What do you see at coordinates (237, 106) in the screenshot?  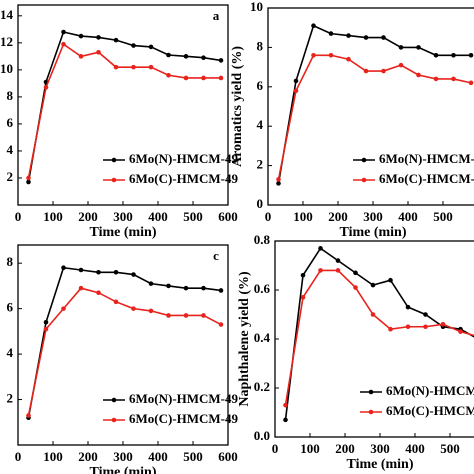 I see `y-axis-label: Aromatics yield (%)` at bounding box center [237, 106].